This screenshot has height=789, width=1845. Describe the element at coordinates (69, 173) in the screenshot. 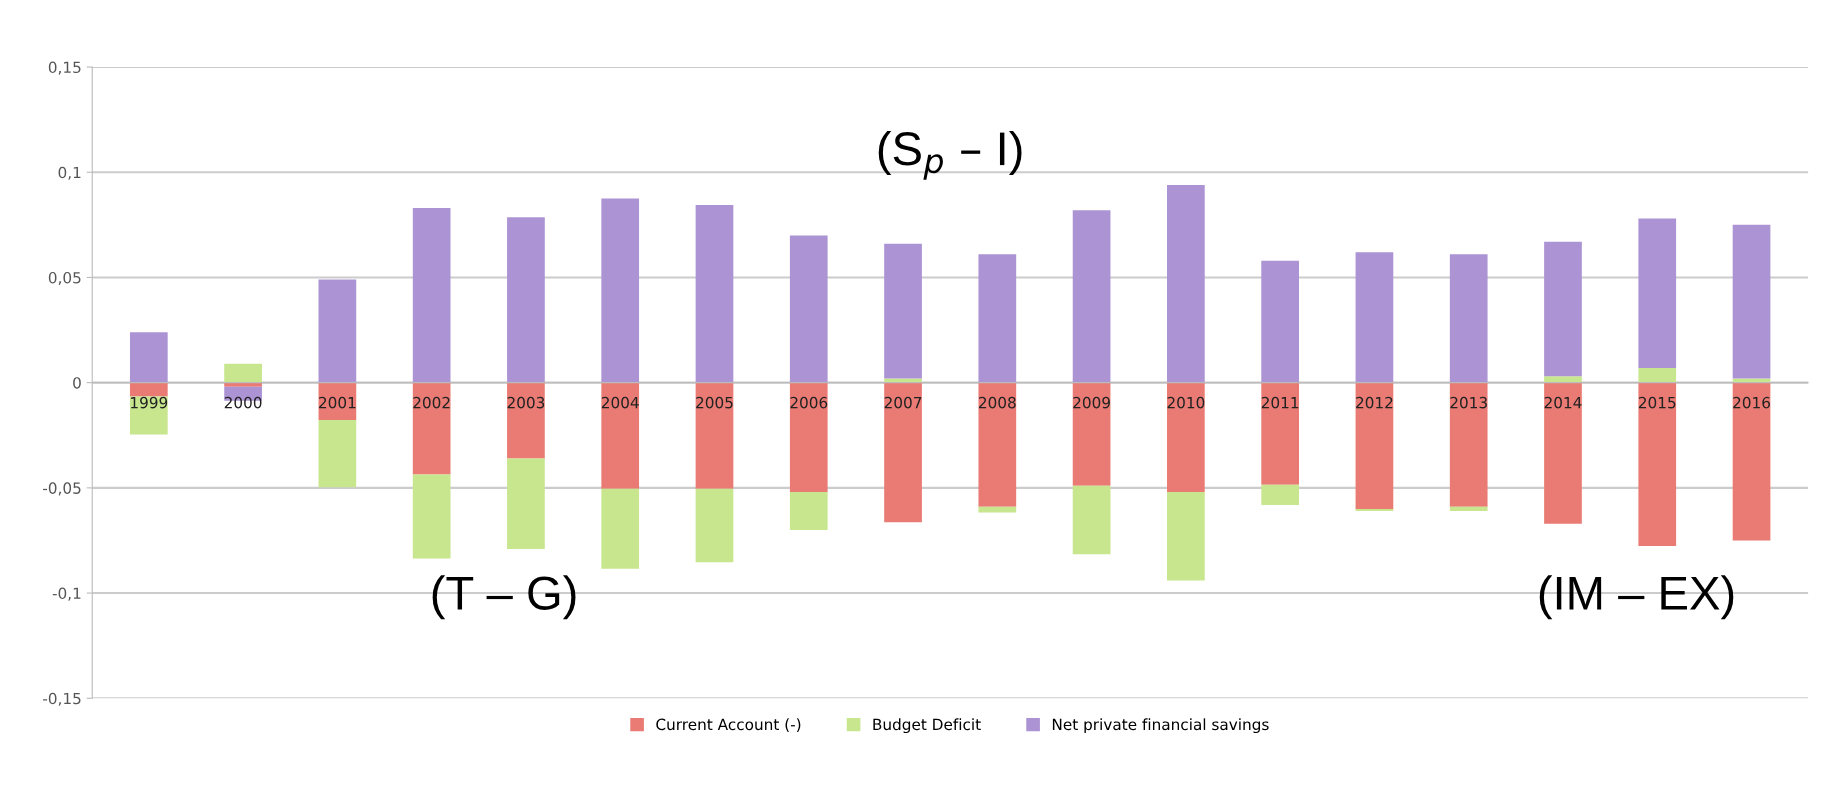

I see `y-tick-label: 0,1` at that location.